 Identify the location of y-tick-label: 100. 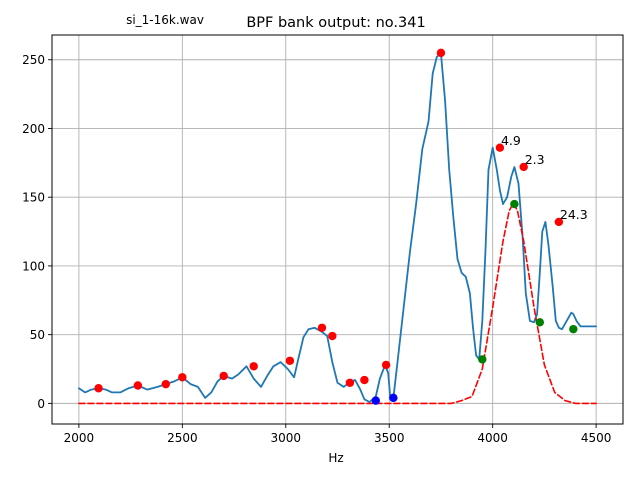
(33, 266).